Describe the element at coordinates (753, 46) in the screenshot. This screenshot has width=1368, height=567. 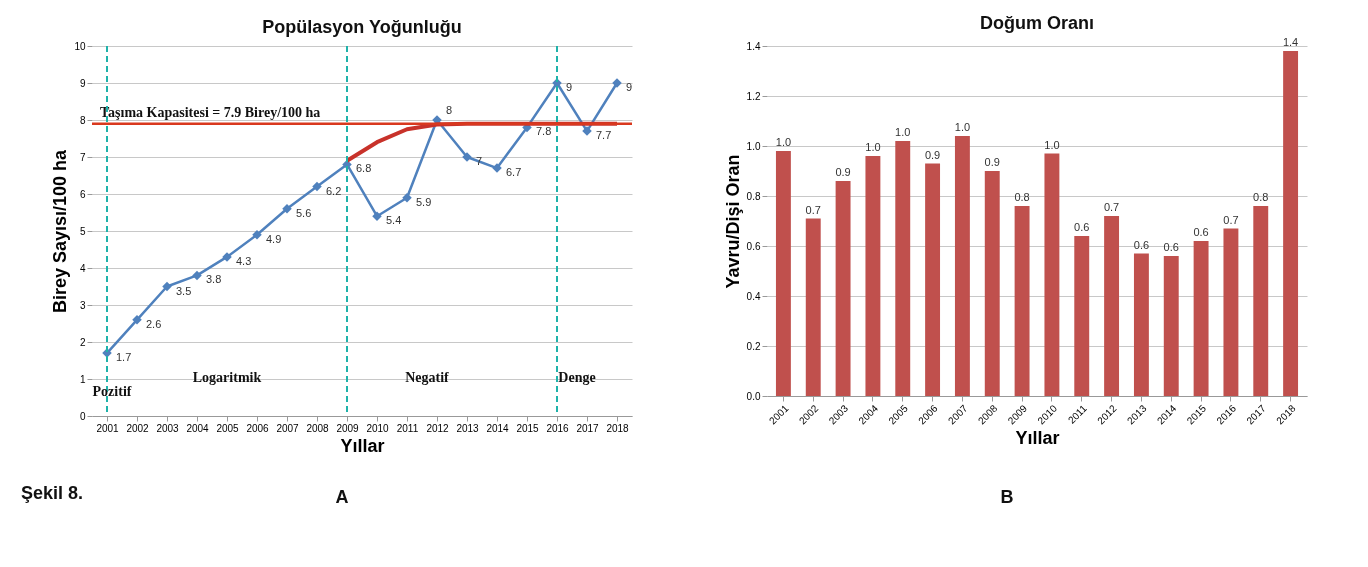
I see `y-tick-label: 1.4` at that location.